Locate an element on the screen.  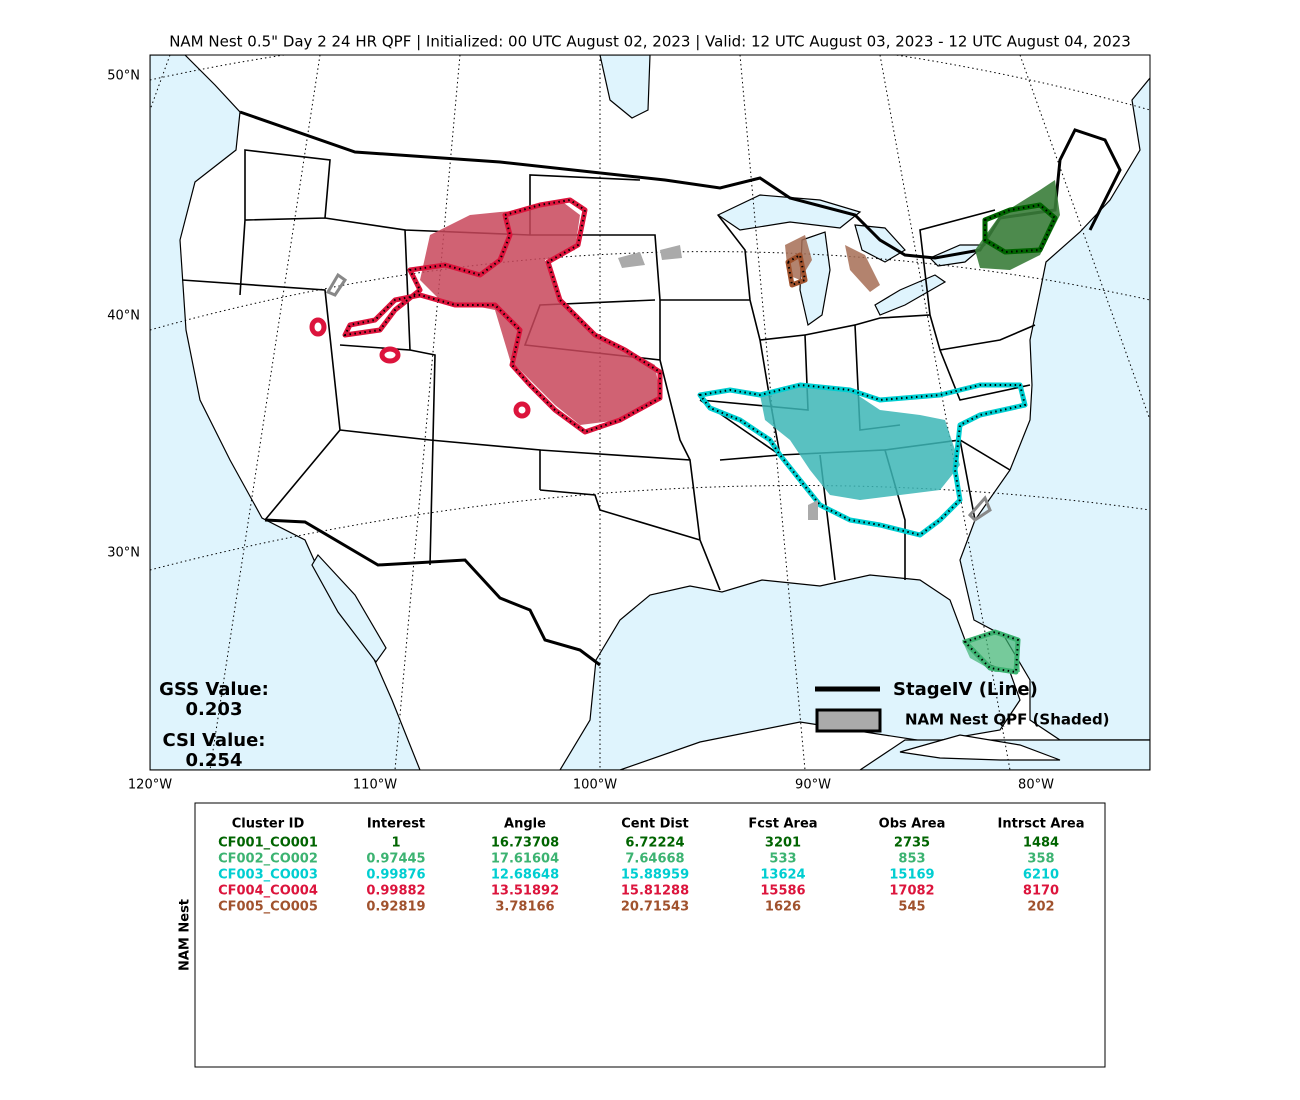
legend-label: NAM Nest QPF (Shaded) is located at coordinates (1007, 720).